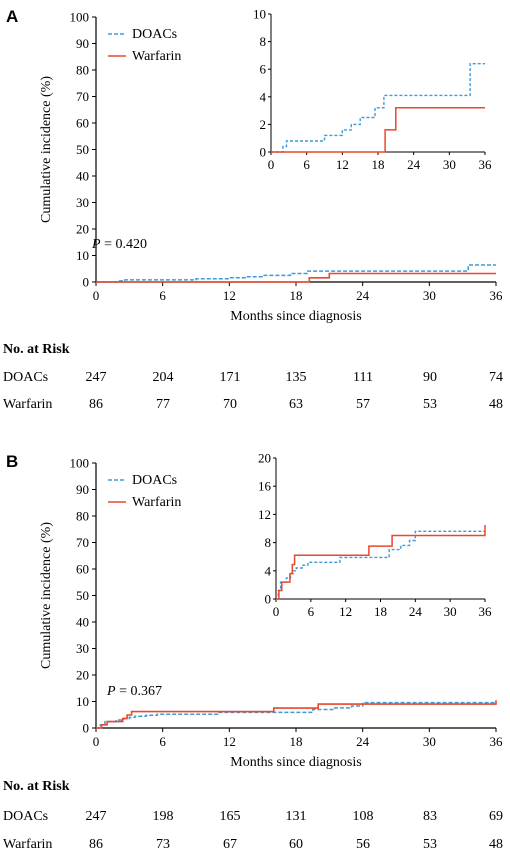  Describe the element at coordinates (430, 816) in the screenshot. I see `risk-cell: 83` at that location.